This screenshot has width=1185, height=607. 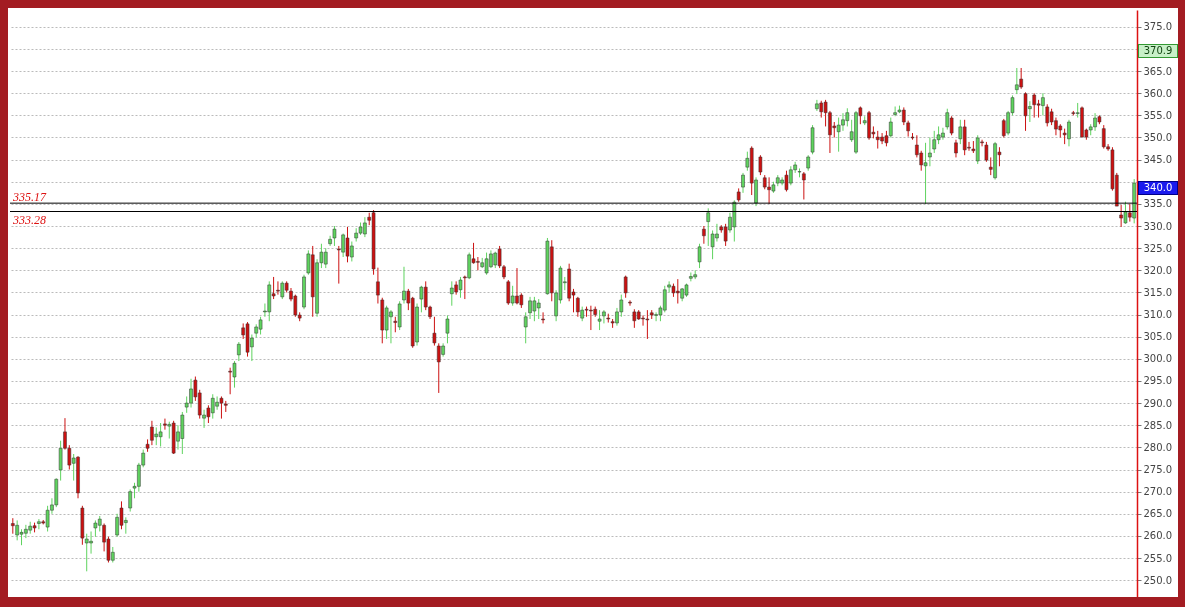 What do you see at coordinates (1158, 492) in the screenshot?
I see `y-tick-label: 270.0` at bounding box center [1158, 492].